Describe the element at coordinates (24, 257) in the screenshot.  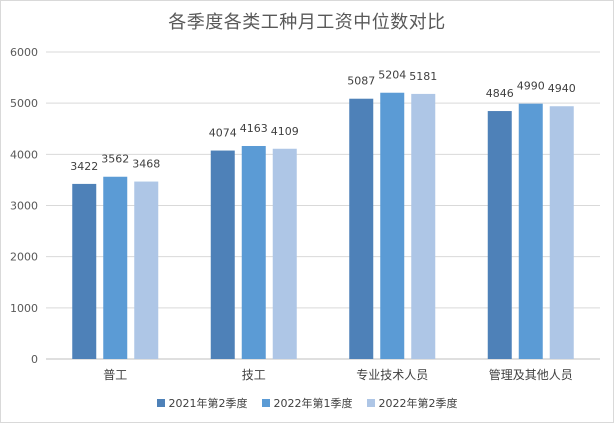
I see `y-tick-label: 2000` at that location.